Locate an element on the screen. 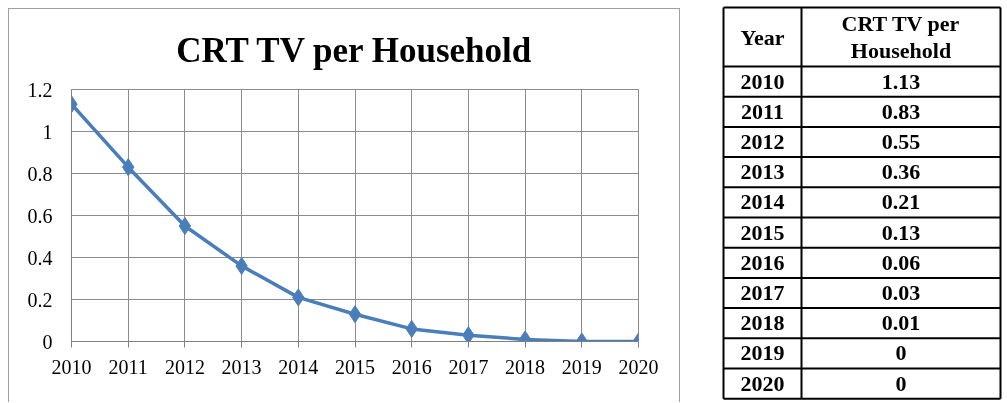 The height and width of the screenshot is (403, 1007). y-axis-title: Year is located at coordinates (762, 37).